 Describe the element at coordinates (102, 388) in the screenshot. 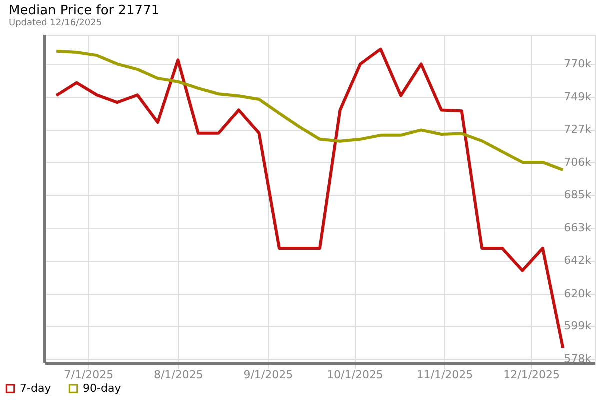

I see `legend-label: 90-day` at that location.